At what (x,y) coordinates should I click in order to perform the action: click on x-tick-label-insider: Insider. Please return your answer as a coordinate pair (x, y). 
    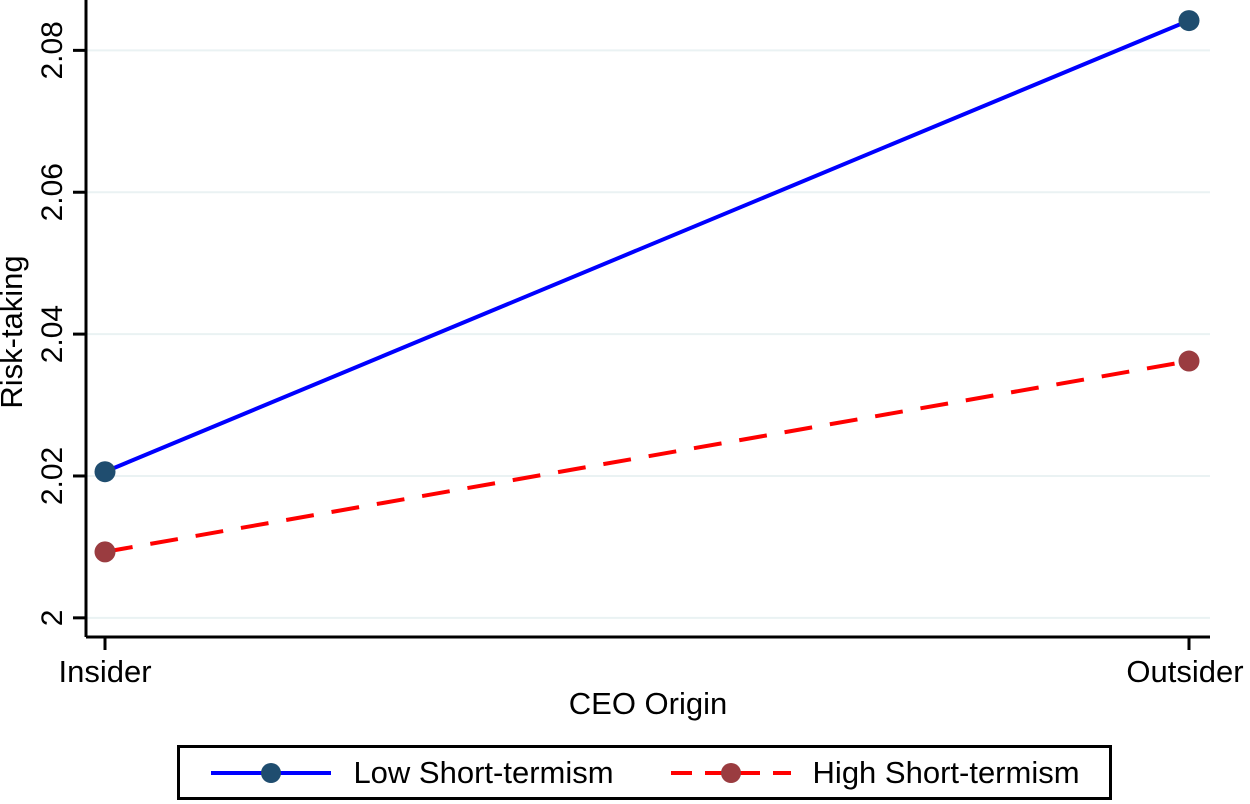
    Looking at the image, I should click on (104, 671).